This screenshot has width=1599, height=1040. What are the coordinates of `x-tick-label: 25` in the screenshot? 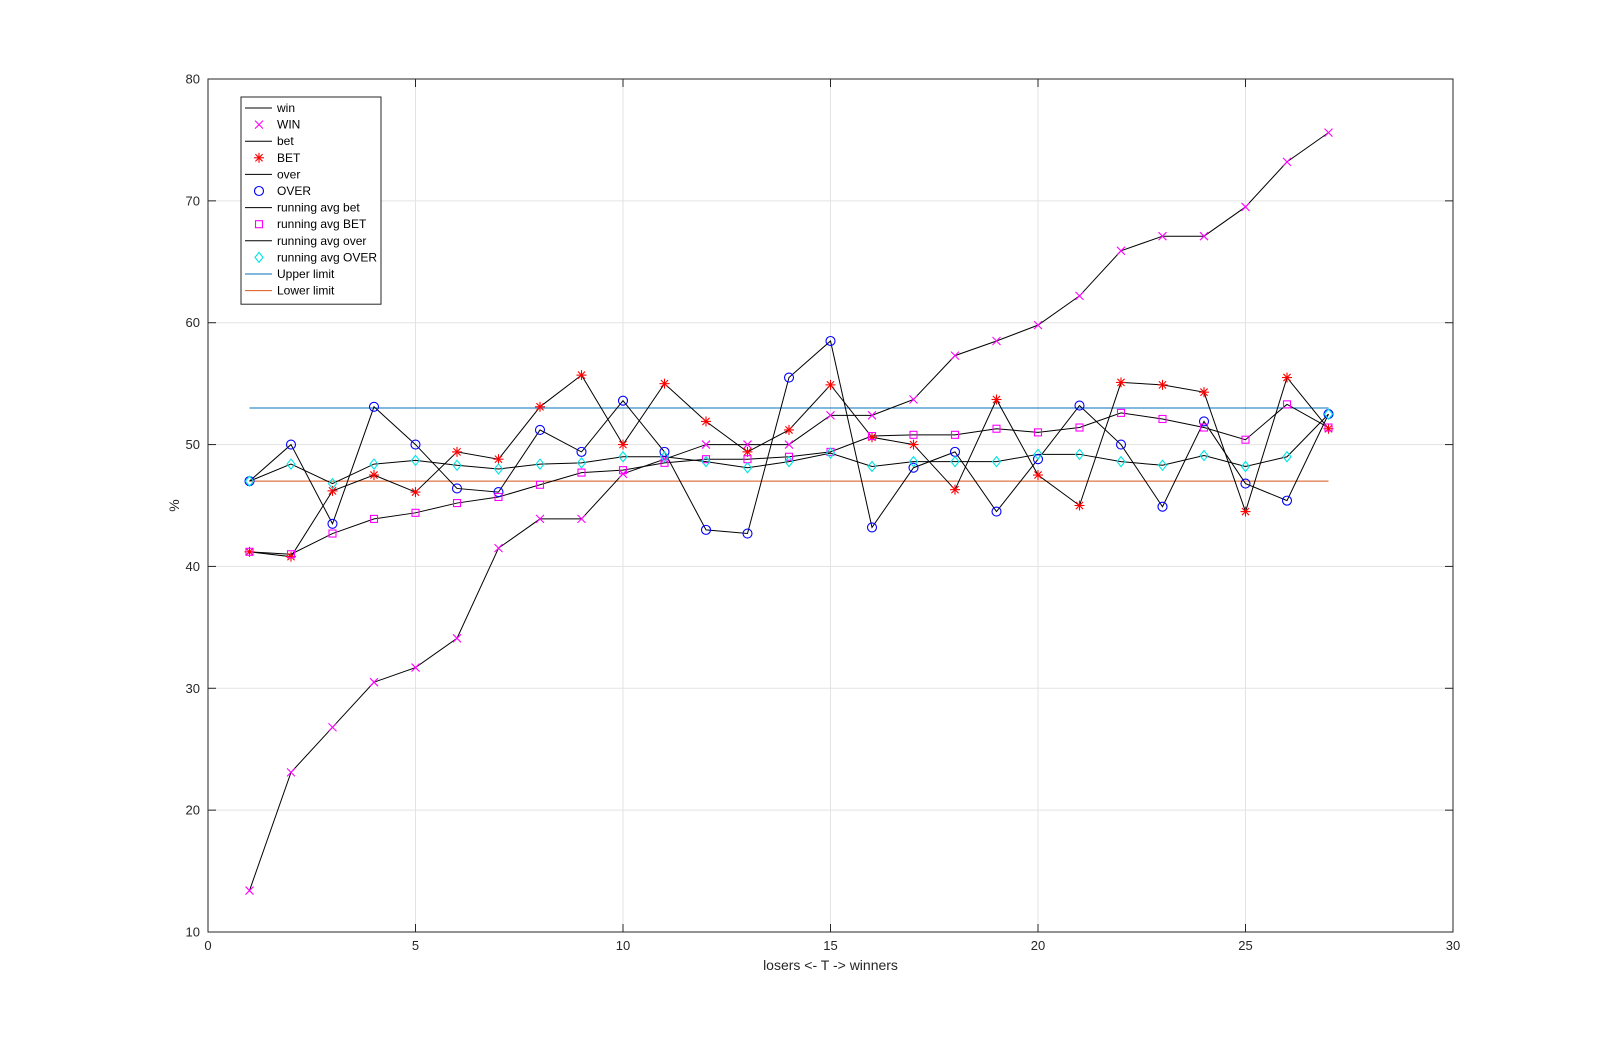 It's located at (1245, 945).